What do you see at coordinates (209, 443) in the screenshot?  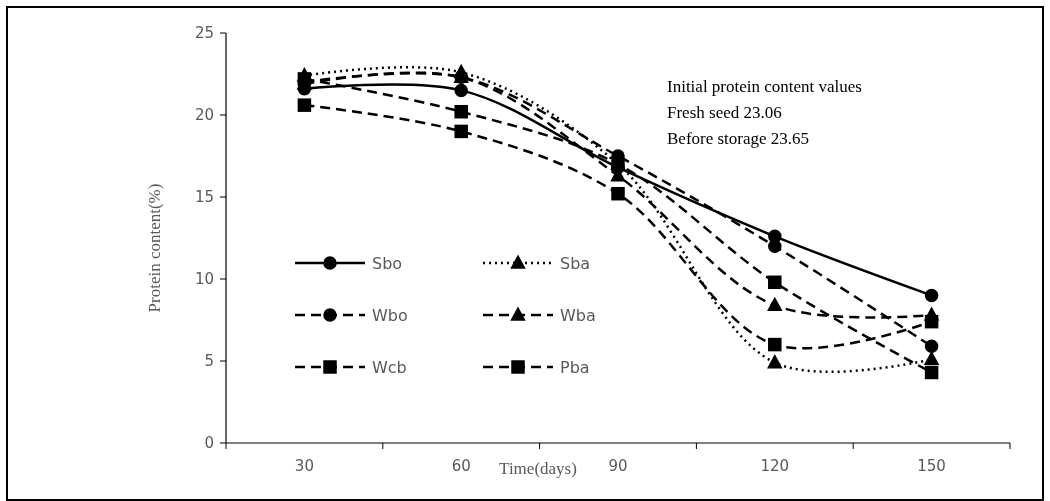 I see `y-tick-label: 0` at bounding box center [209, 443].